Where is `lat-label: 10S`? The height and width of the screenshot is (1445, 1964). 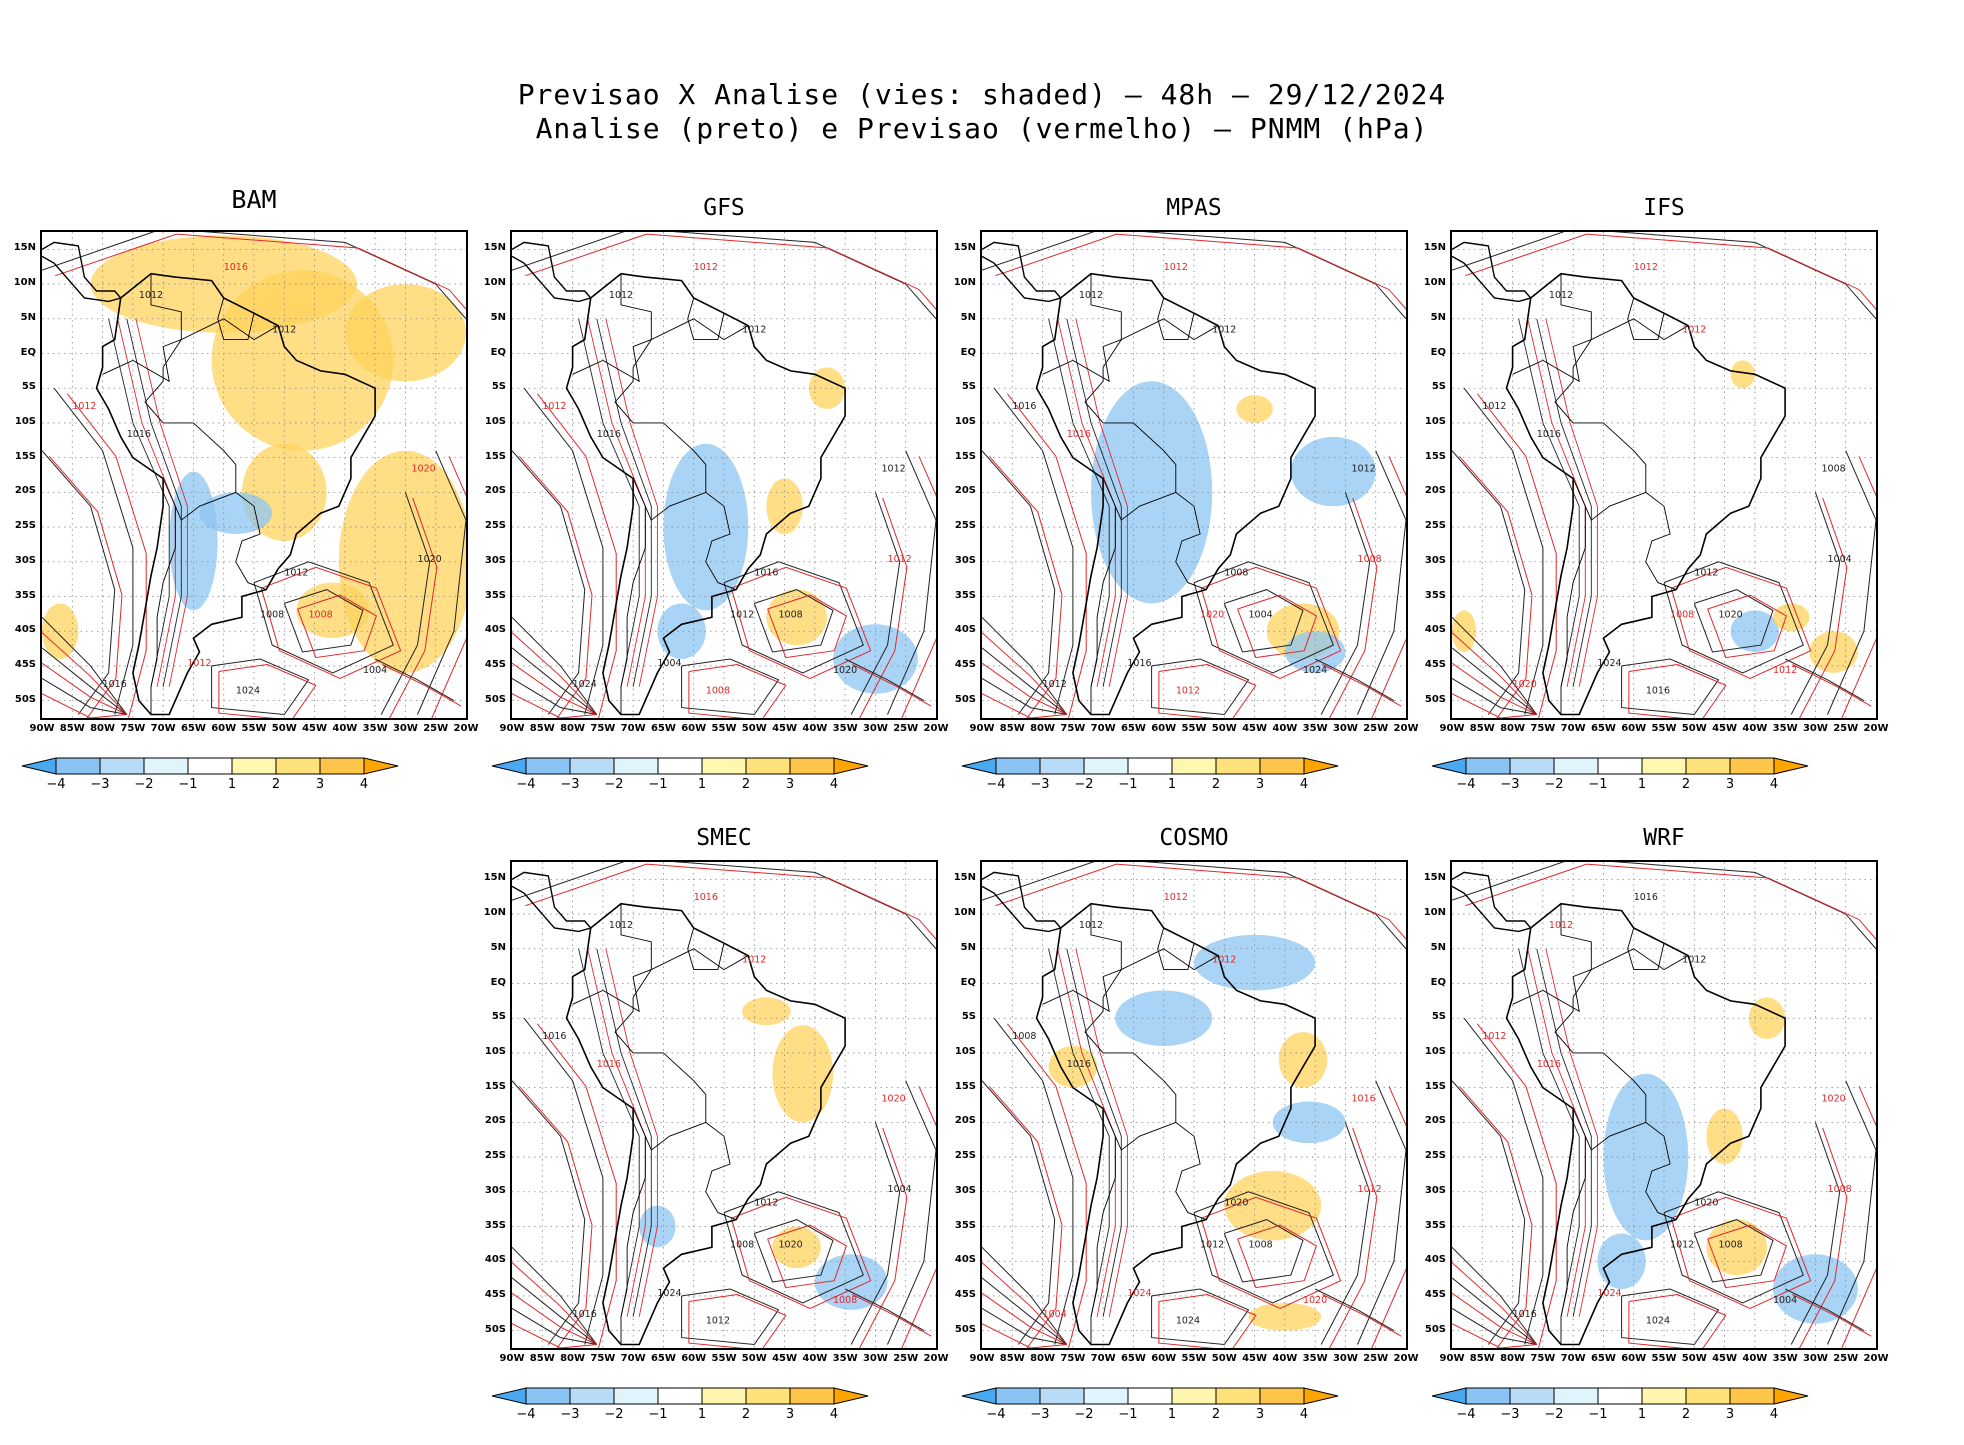 lat-label: 10S is located at coordinates (495, 421).